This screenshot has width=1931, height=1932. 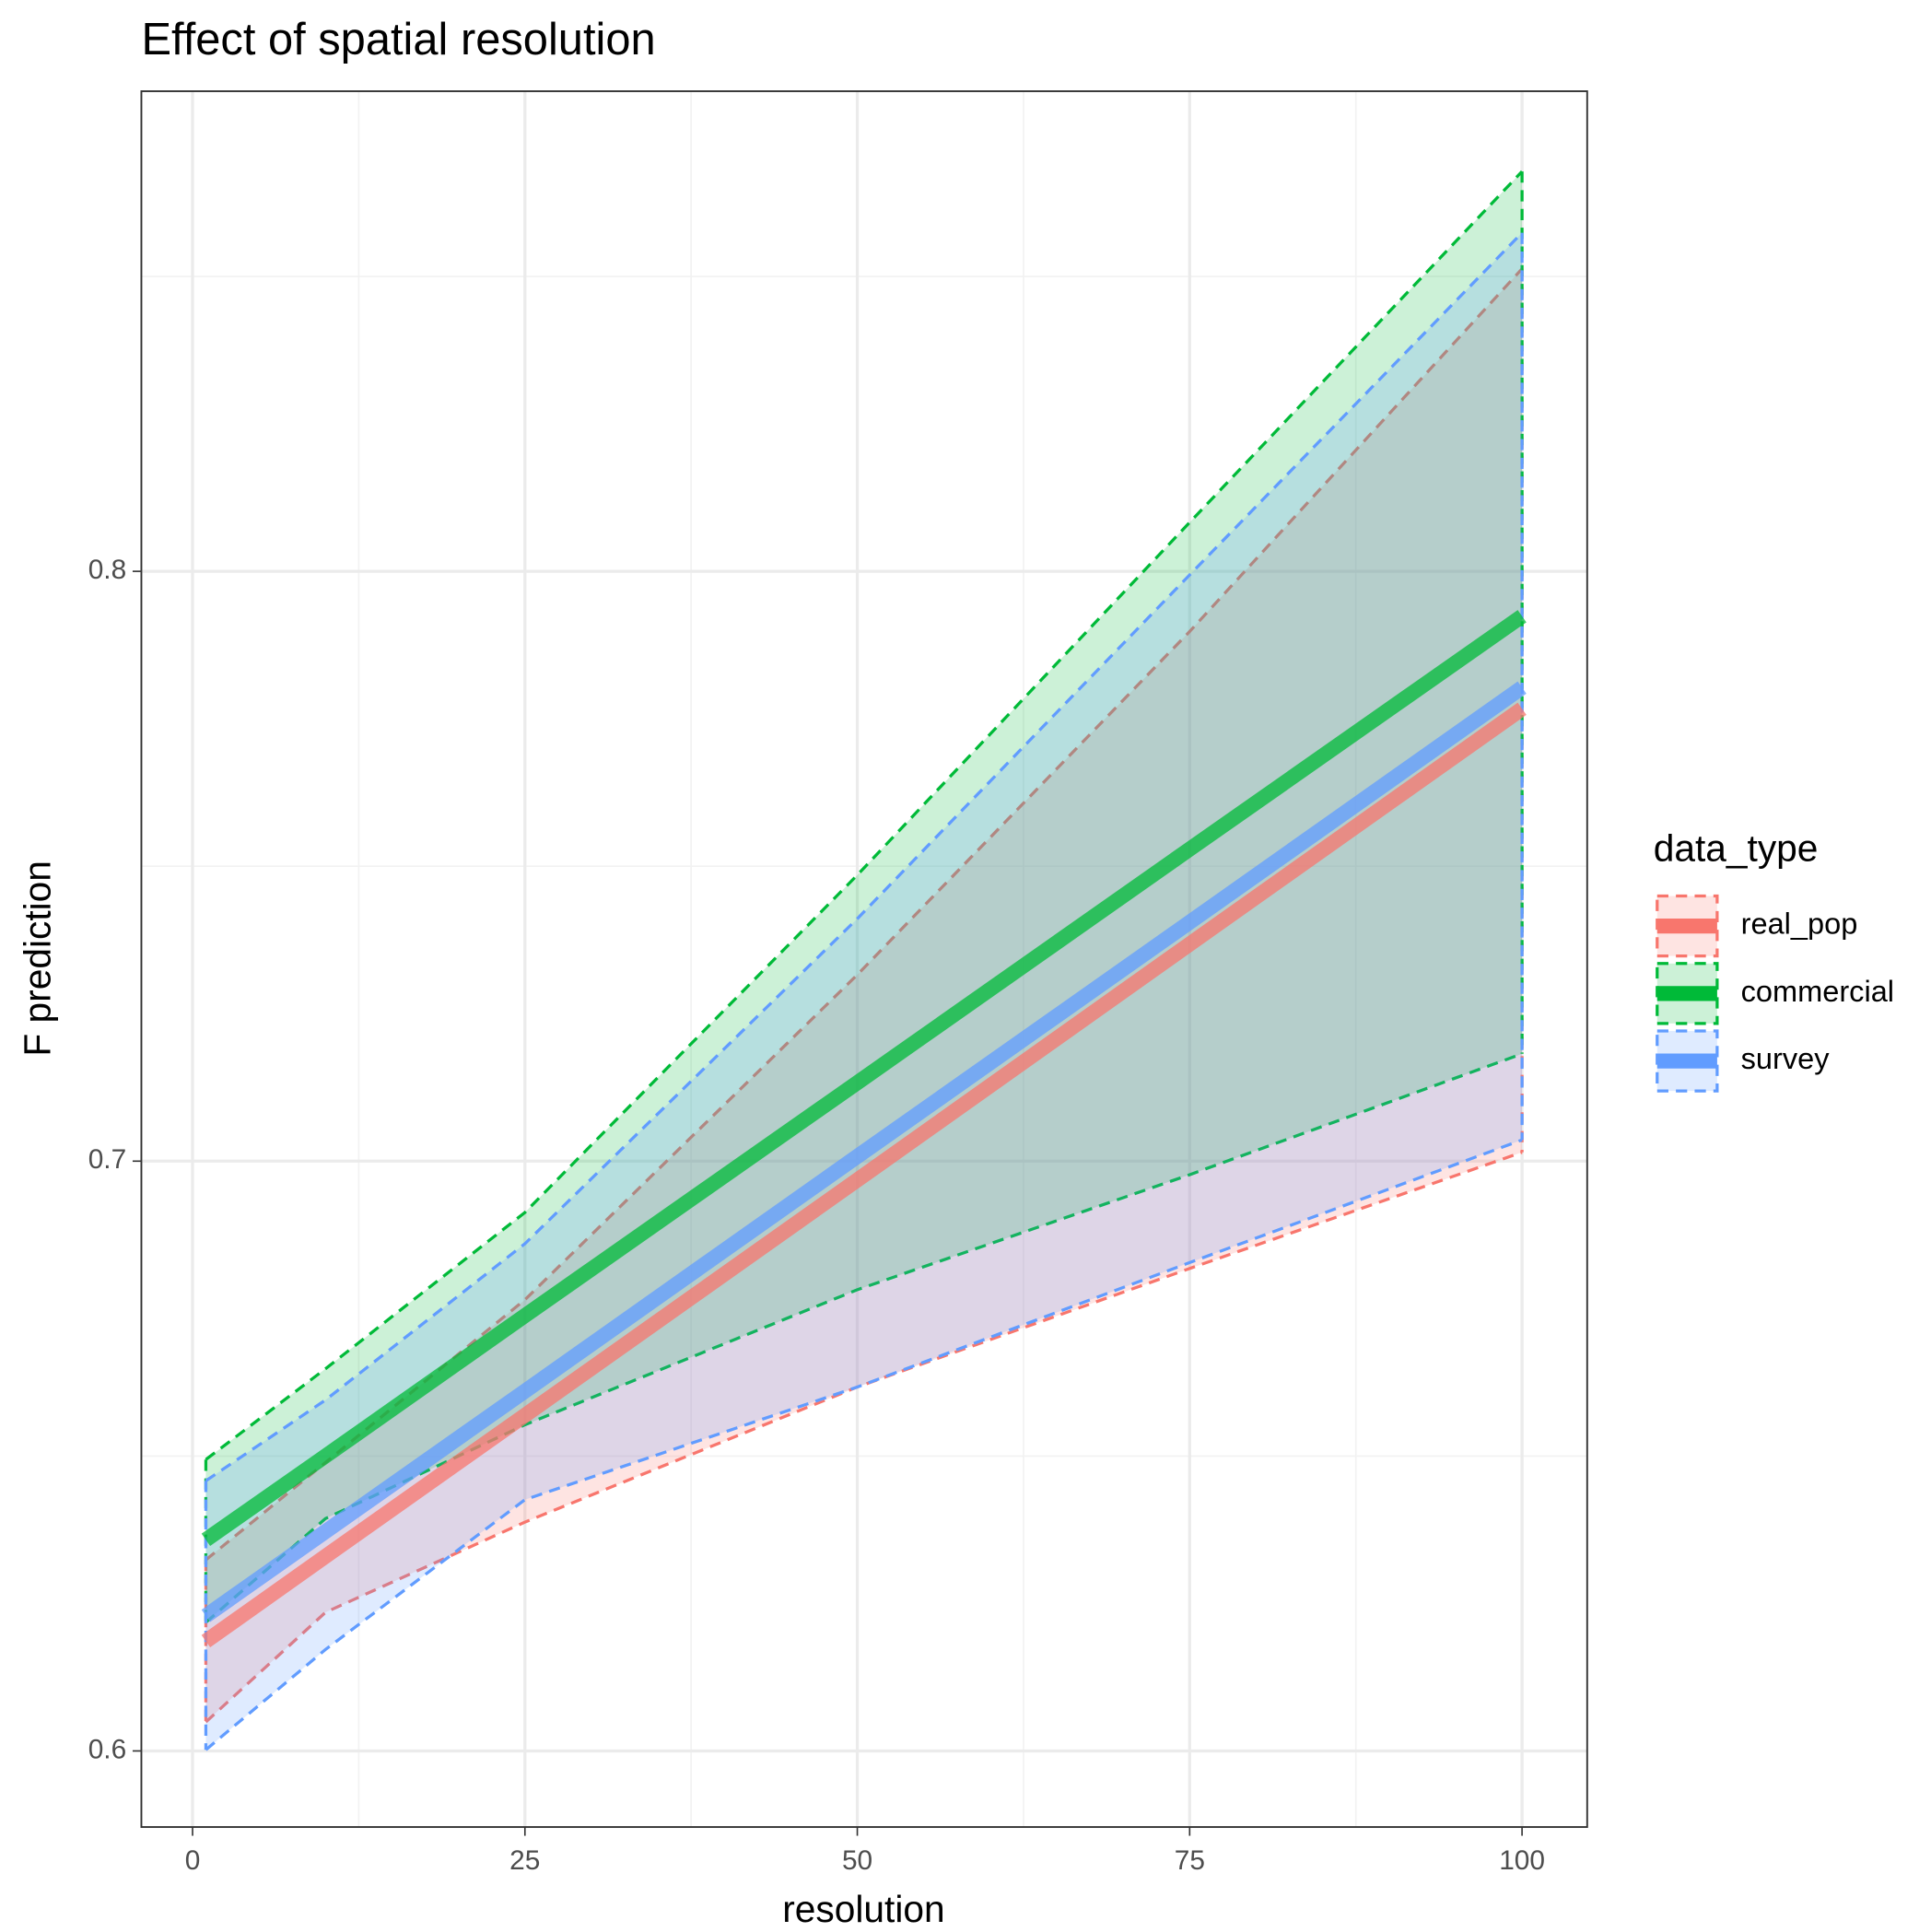 I want to click on y-tick-label: 0.8, so click(x=107, y=570).